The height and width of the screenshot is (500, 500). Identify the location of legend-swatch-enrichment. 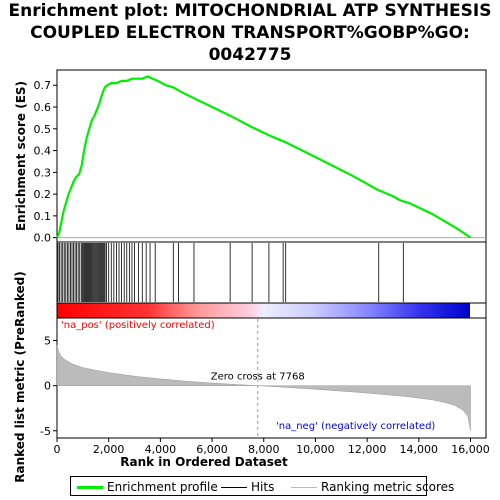
(90, 487).